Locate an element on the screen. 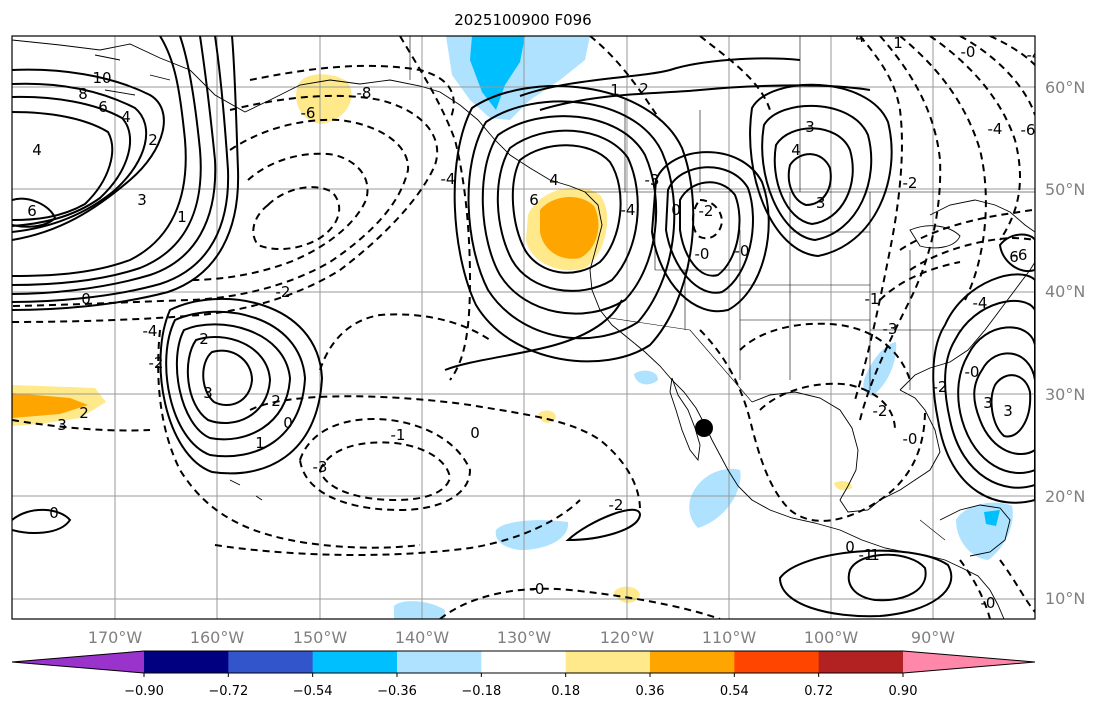 This screenshot has height=712, width=1105. colorbar-tick-label: −0.72 is located at coordinates (228, 691).